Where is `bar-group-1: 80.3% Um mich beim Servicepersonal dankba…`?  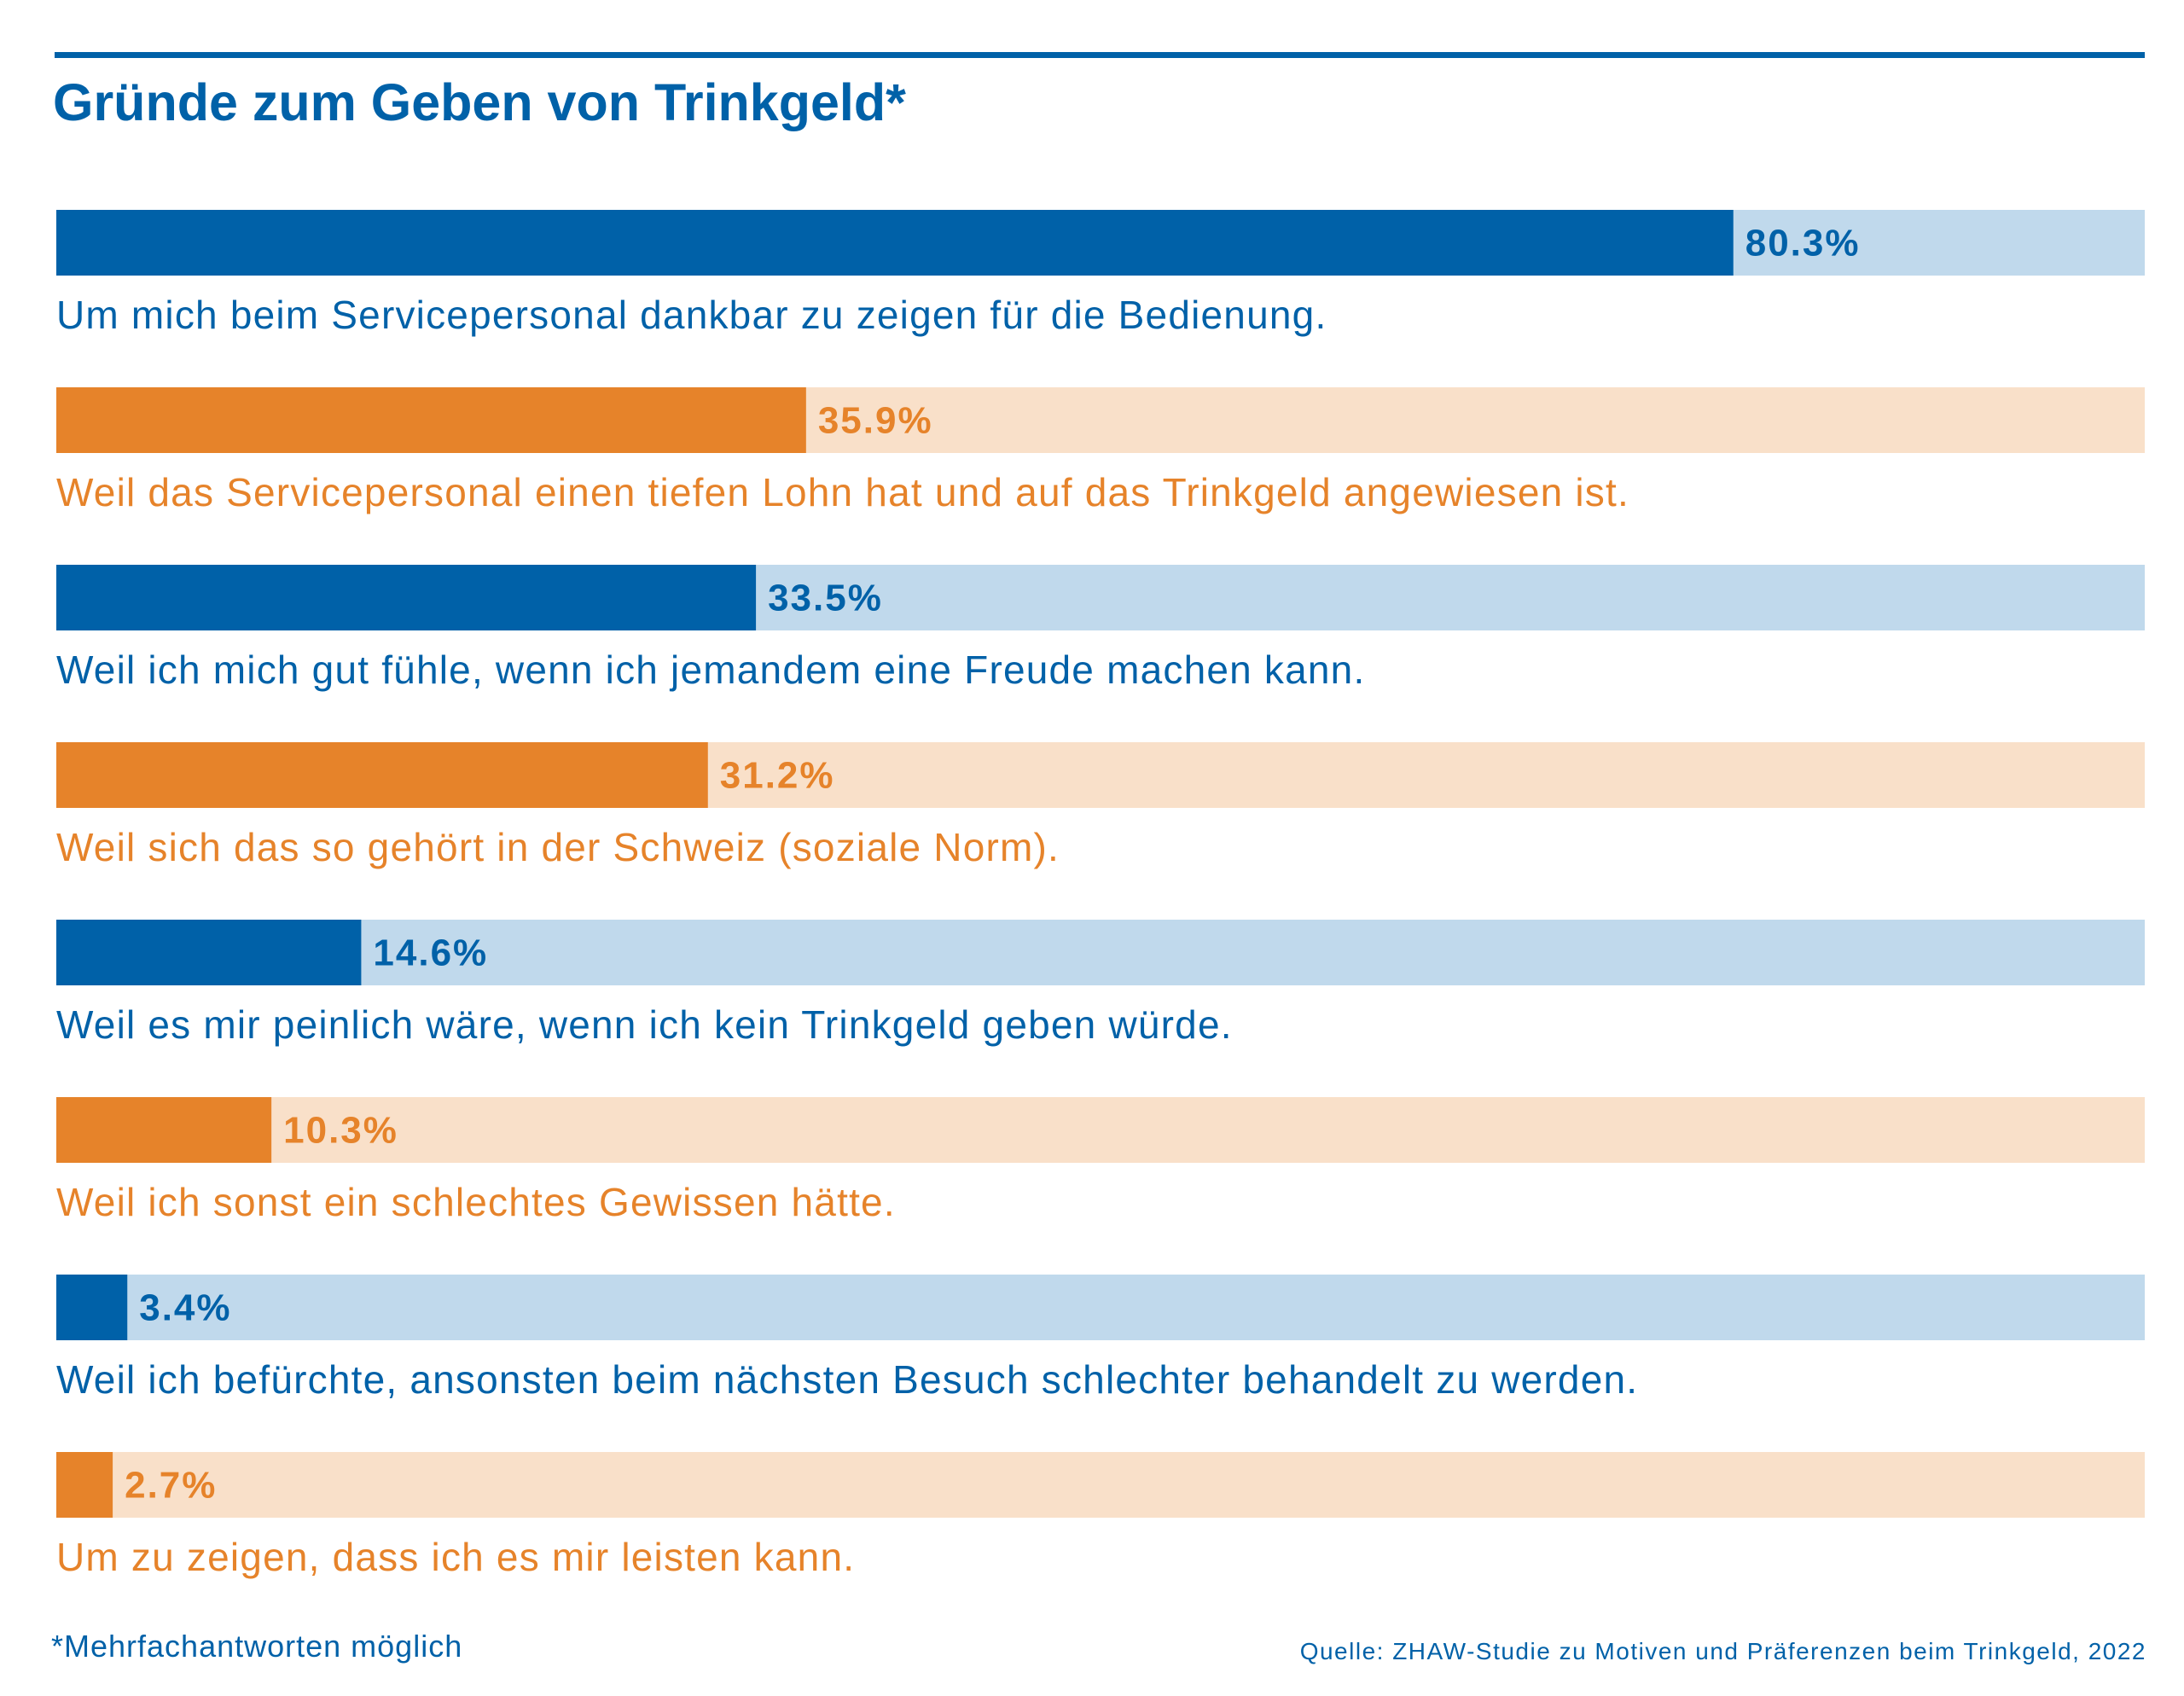 bar-group-1: 80.3% Um mich beim Servicepersonal dankba… is located at coordinates (1100, 274).